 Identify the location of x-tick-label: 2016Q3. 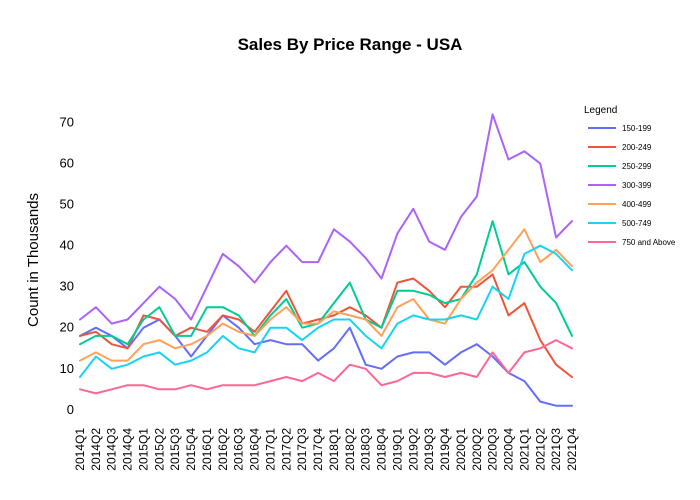
(239, 449).